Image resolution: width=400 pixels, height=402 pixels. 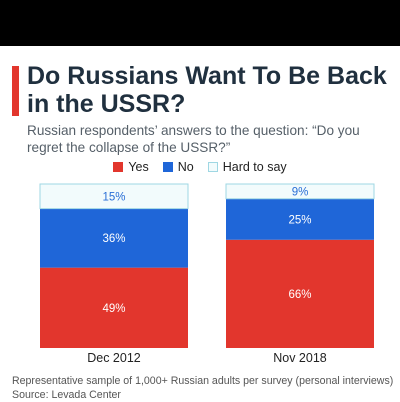 What do you see at coordinates (300, 358) in the screenshot?
I see `category-label-2: Nov 2018` at bounding box center [300, 358].